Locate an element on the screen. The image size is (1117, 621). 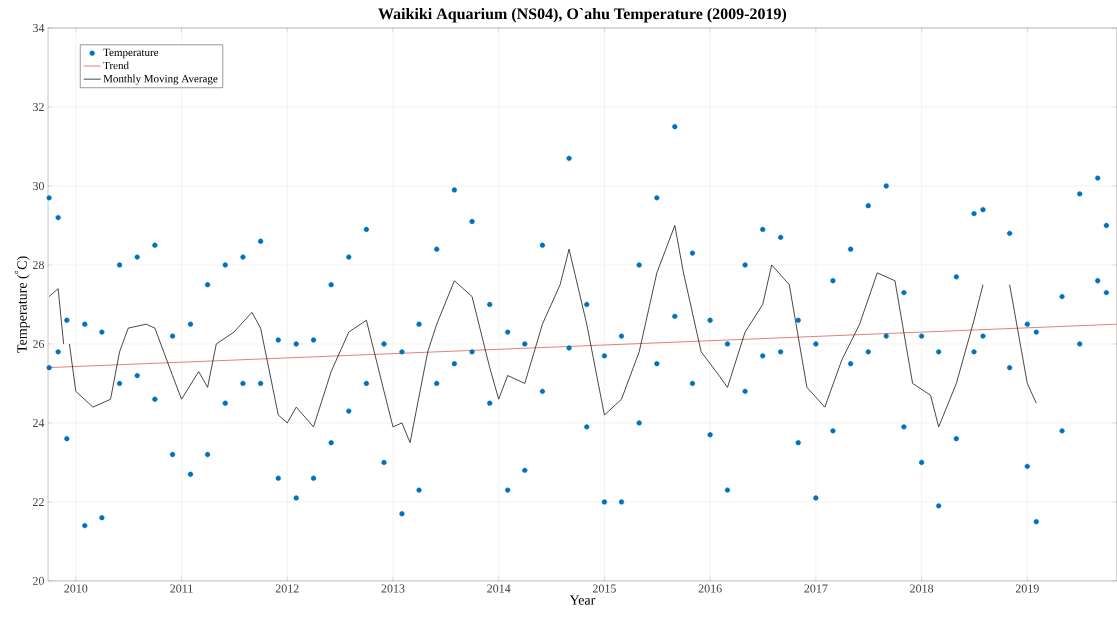
y-tick-label: 24 is located at coordinates (39, 422).